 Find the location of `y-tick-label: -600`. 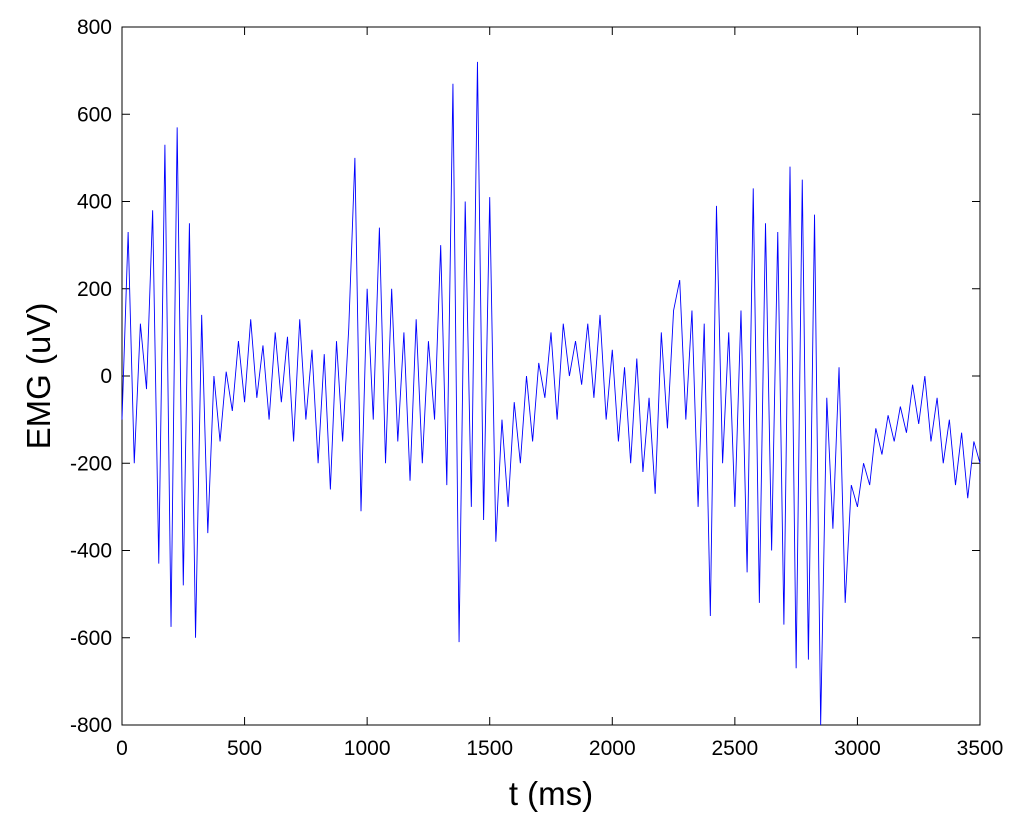

y-tick-label: -600 is located at coordinates (91, 638).